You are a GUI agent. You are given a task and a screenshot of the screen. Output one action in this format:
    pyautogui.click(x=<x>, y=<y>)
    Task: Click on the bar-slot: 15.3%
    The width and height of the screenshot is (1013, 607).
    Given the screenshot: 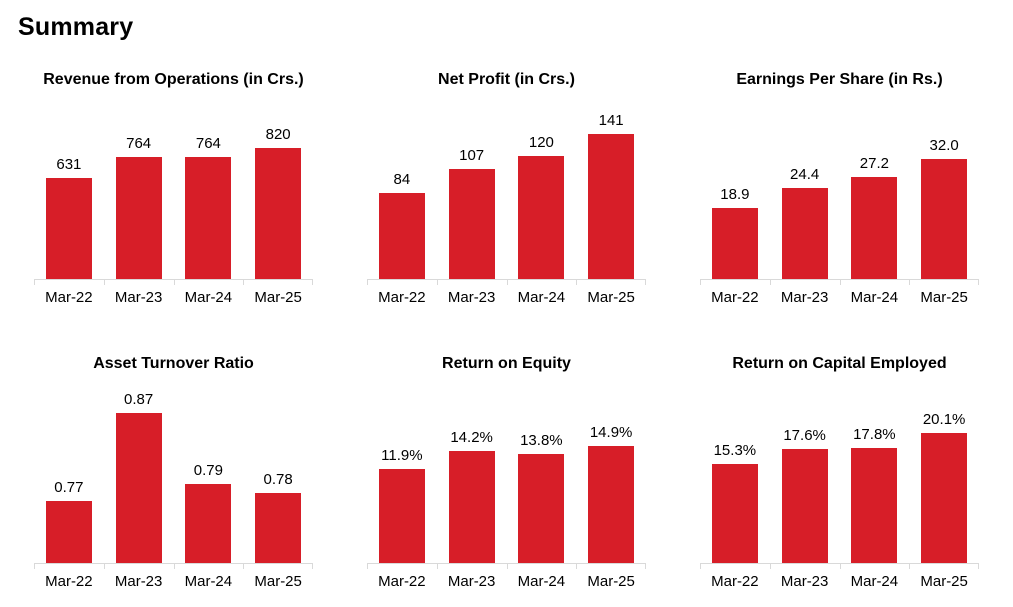 What is the action you would take?
    pyautogui.click(x=735, y=502)
    